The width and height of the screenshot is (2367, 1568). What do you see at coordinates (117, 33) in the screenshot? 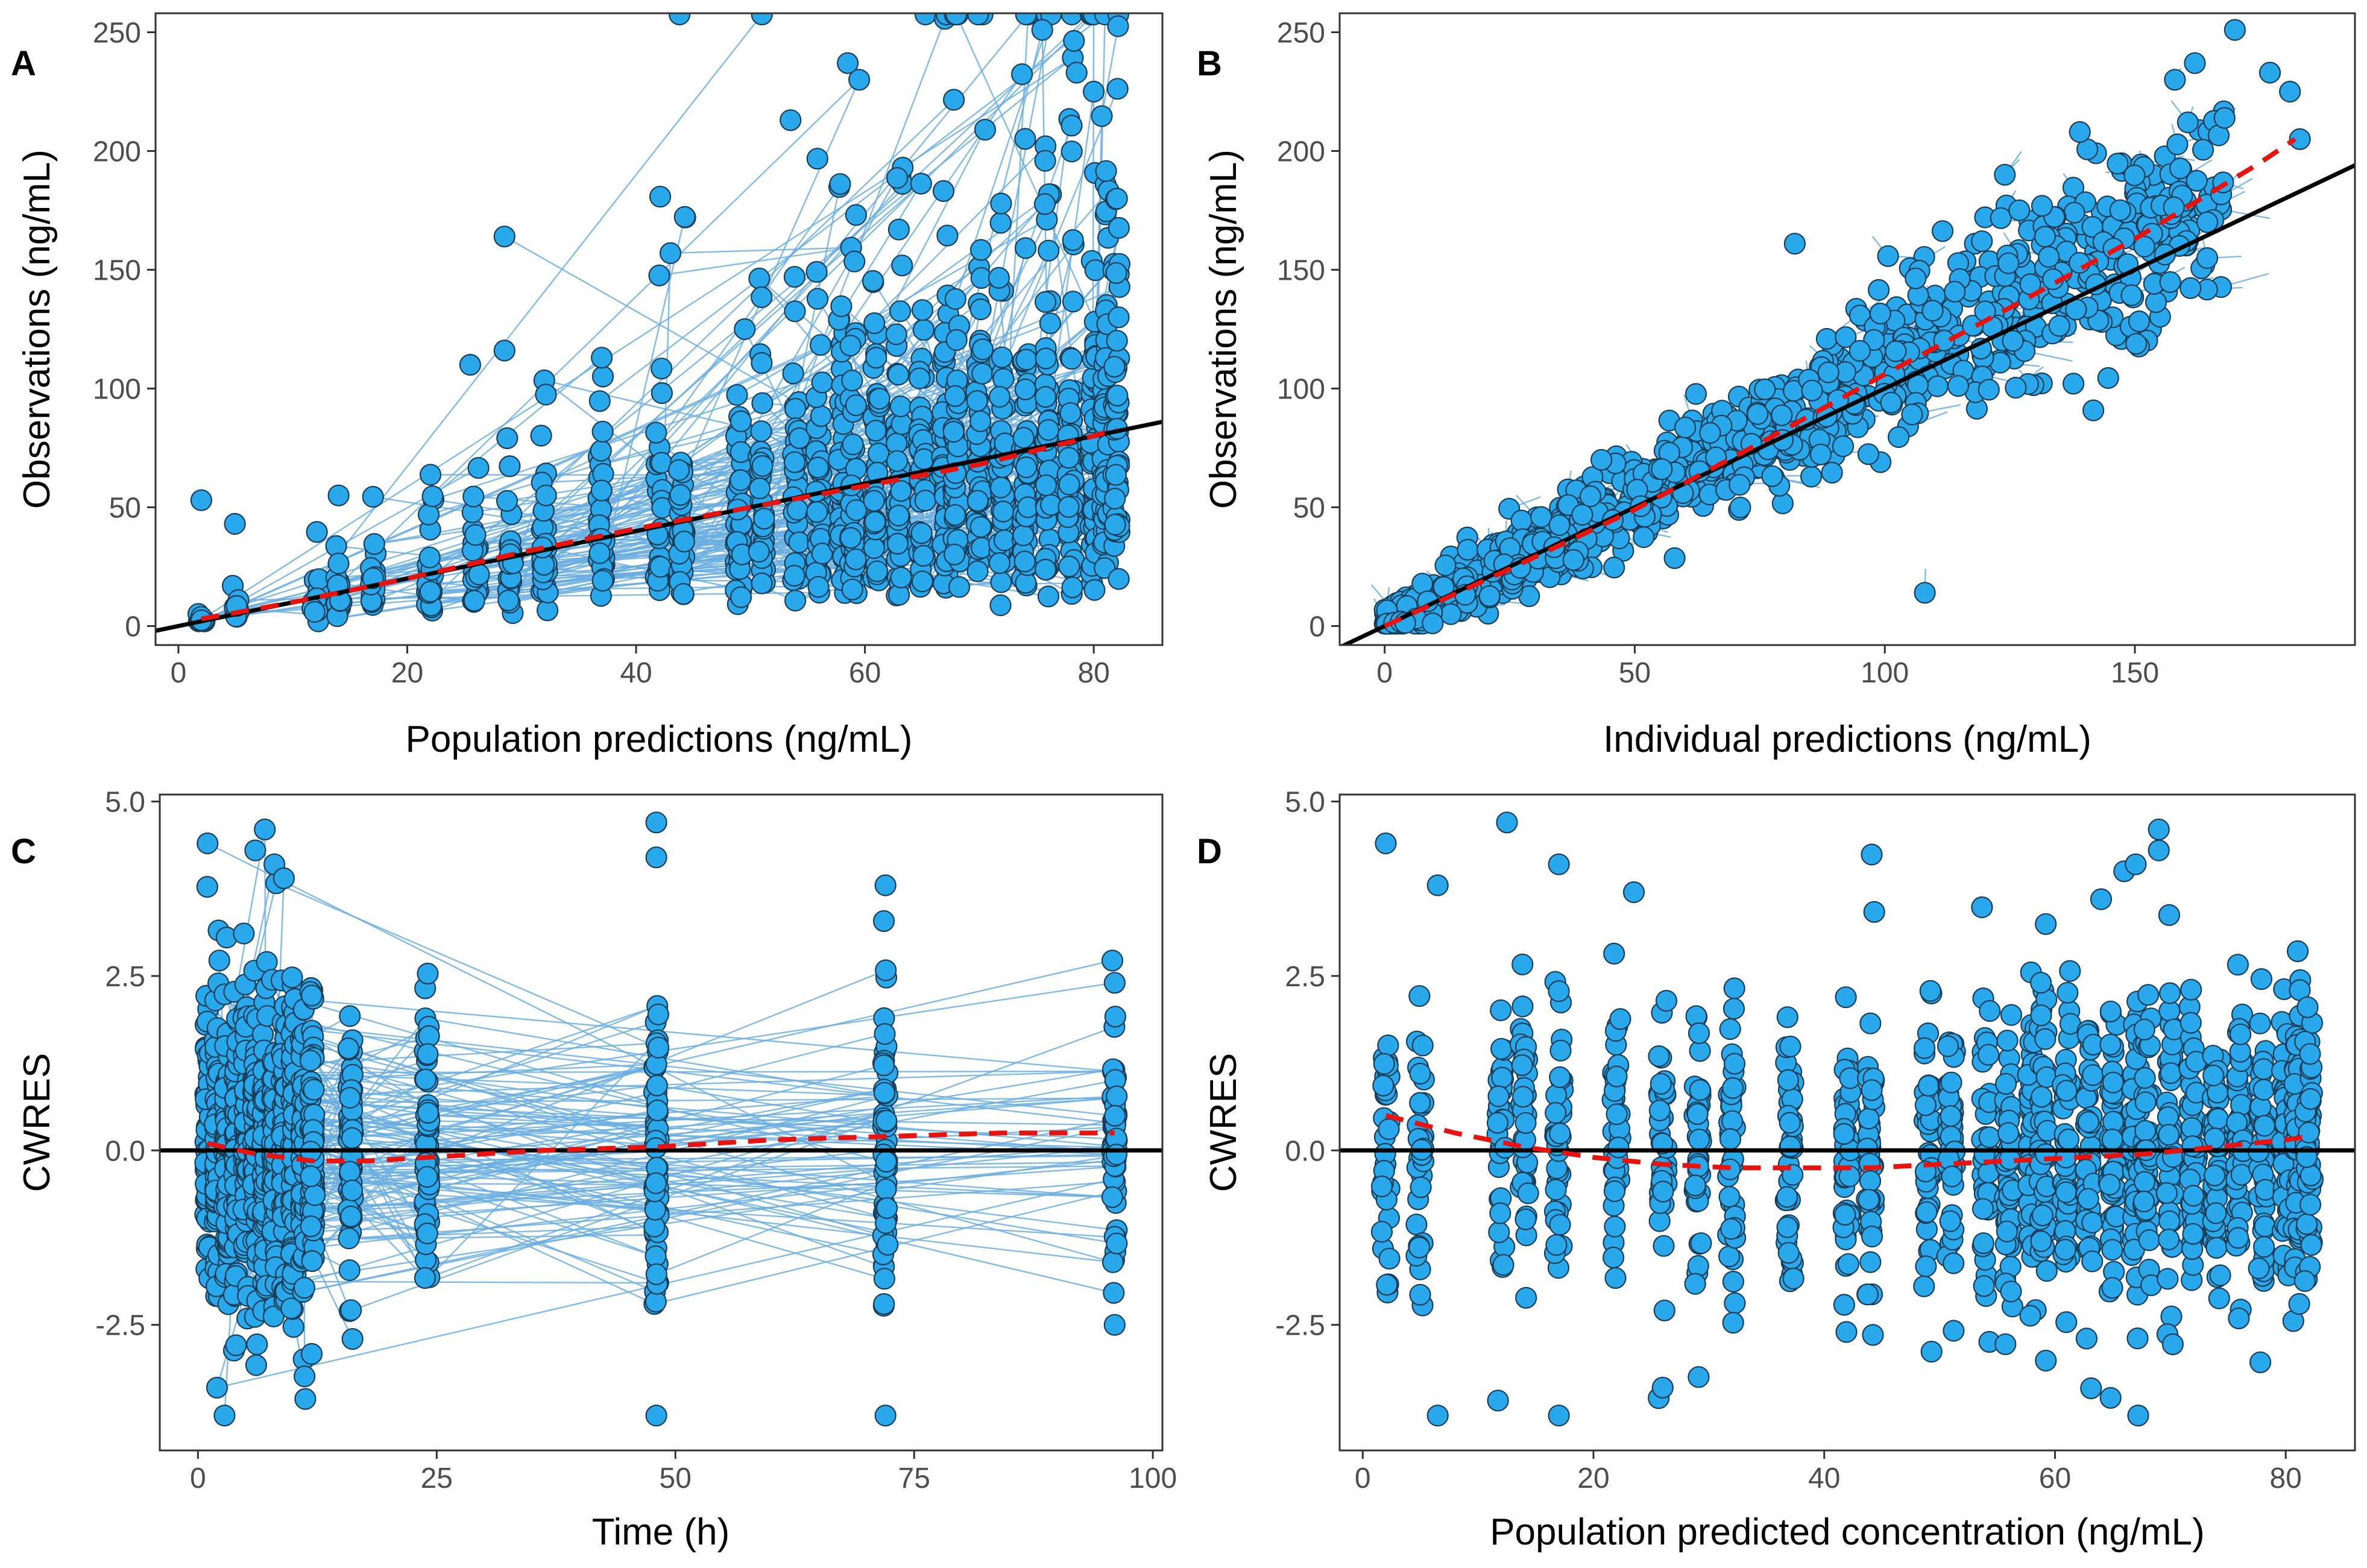
I see `y-tick-label: 250` at bounding box center [117, 33].